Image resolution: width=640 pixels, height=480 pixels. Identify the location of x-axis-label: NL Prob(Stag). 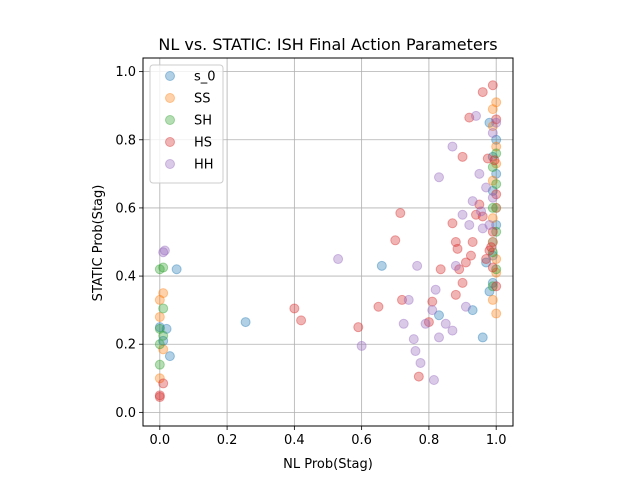
(328, 464).